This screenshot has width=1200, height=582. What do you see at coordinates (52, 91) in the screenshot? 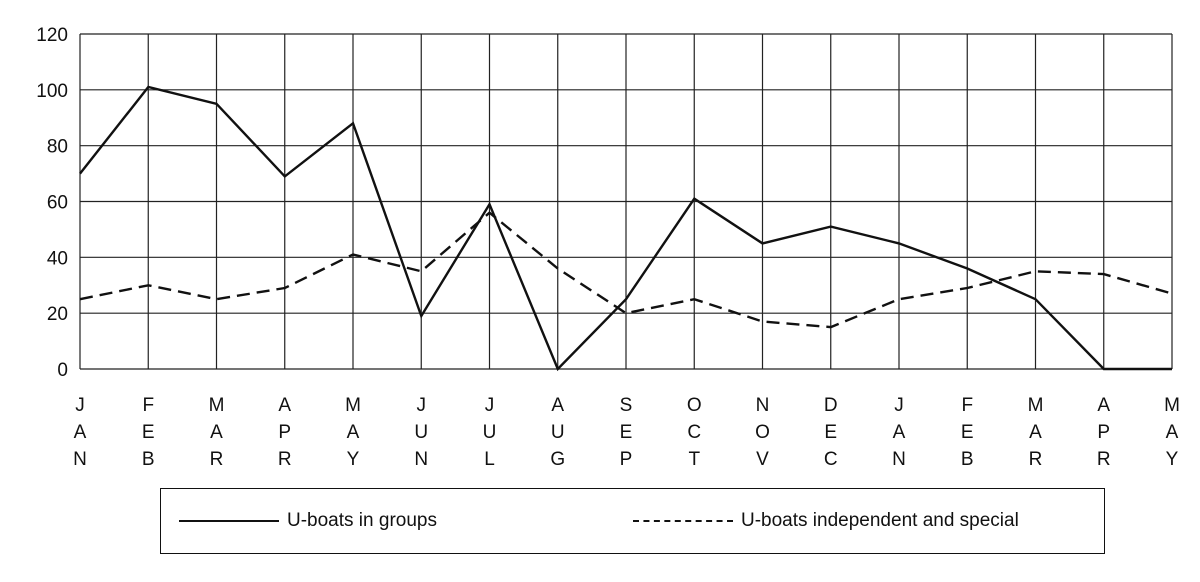
I see `y-tick-label: 100` at bounding box center [52, 91].